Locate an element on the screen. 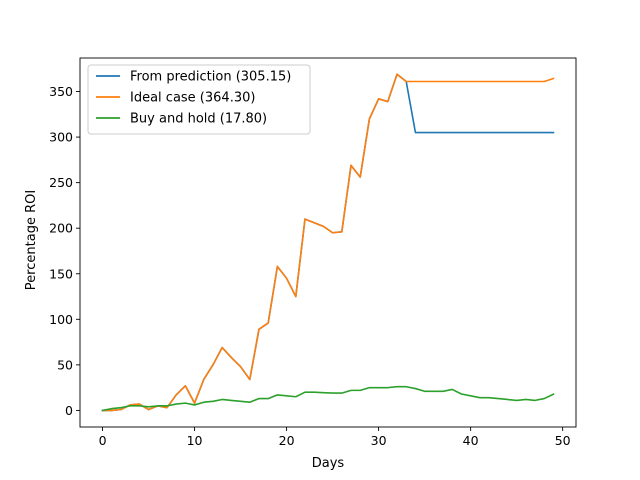 This screenshot has height=480, width=640. y-tick-label: 150 is located at coordinates (61, 273).